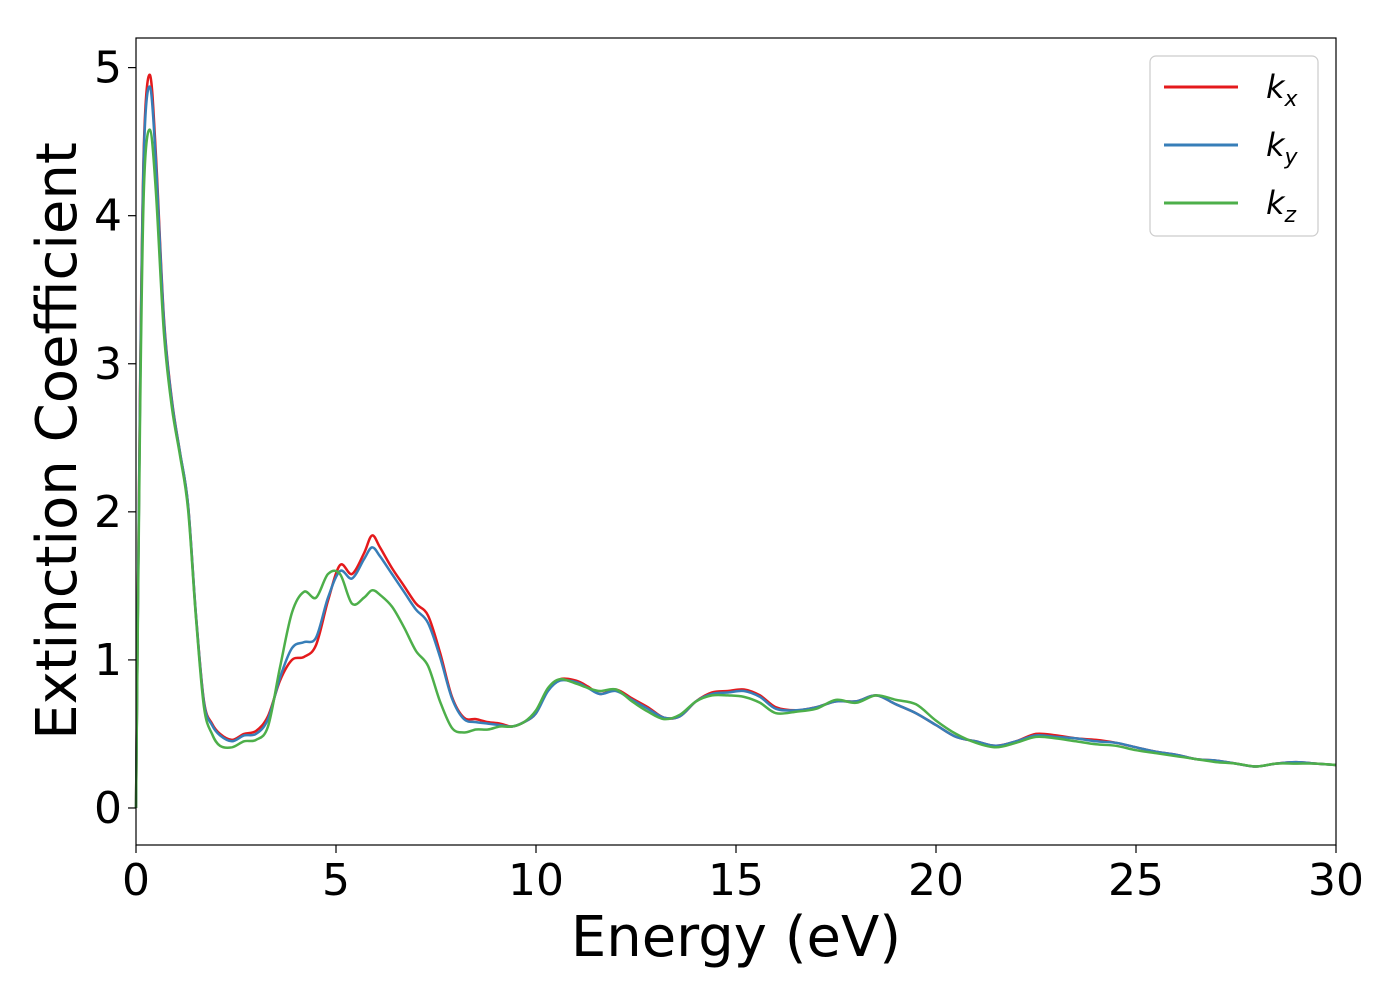  Describe the element at coordinates (336, 880) in the screenshot. I see `x-tick-label: 5` at that location.